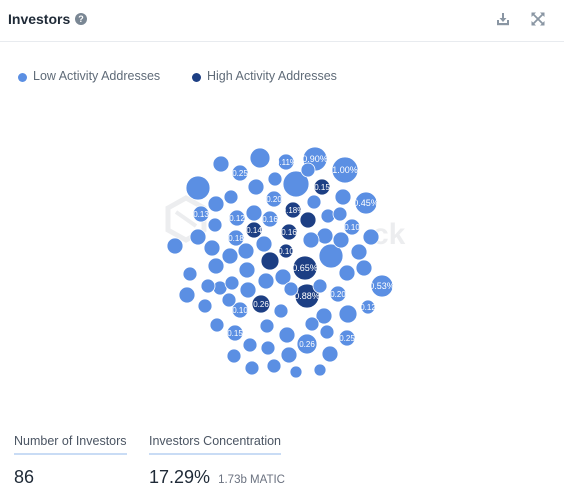 The height and width of the screenshot is (504, 564). What do you see at coordinates (81, 19) in the screenshot?
I see `question-circle-icon: ?` at bounding box center [81, 19].